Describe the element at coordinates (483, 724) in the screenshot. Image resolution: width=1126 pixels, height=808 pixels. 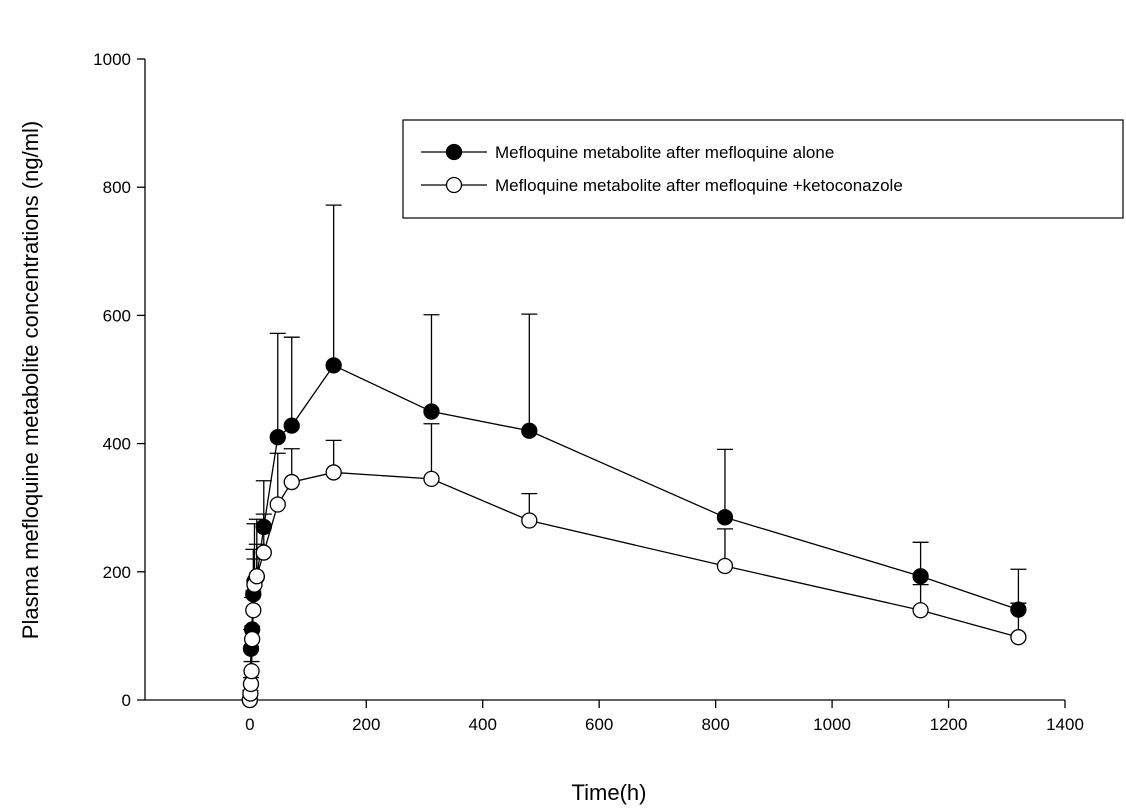
I see `x-tick-label: 400` at that location.